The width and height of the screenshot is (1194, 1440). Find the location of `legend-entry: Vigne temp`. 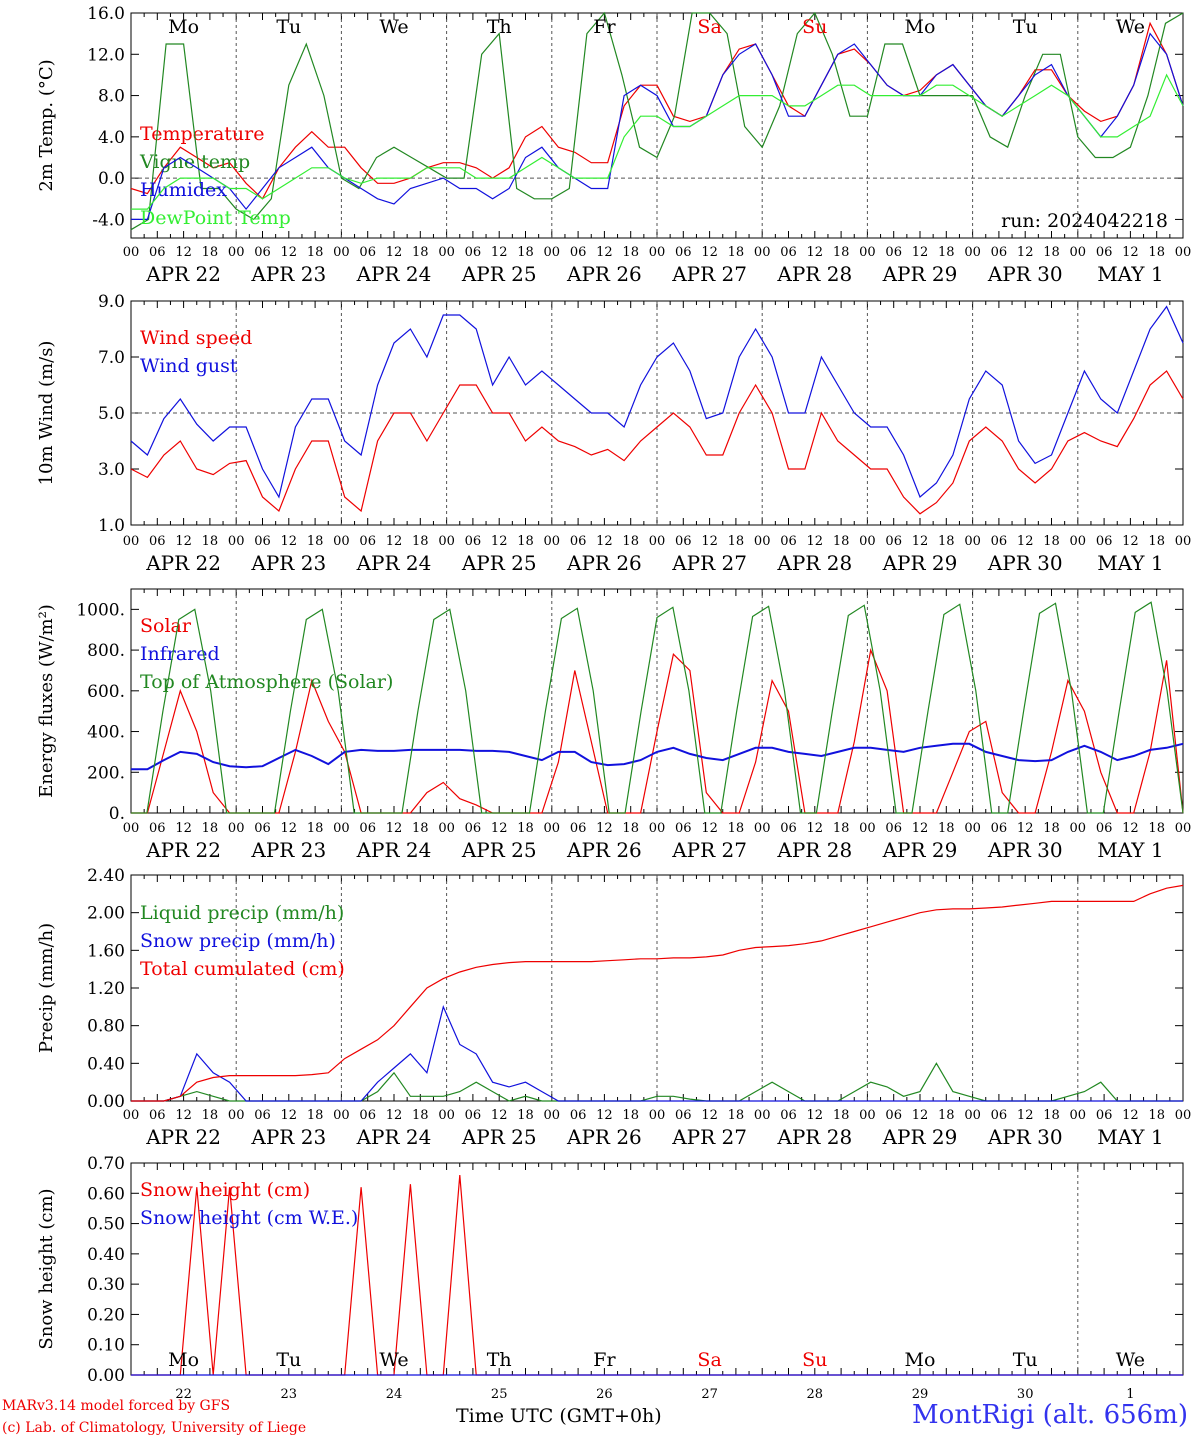

legend-entry: Vigne temp is located at coordinates (194, 162).